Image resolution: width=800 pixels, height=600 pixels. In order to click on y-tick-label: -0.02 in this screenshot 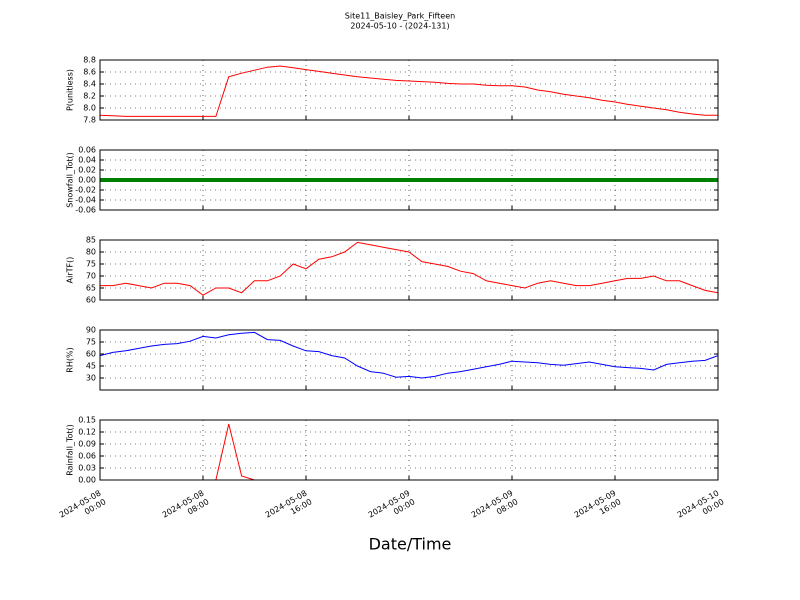, I will do `click(85, 190)`.